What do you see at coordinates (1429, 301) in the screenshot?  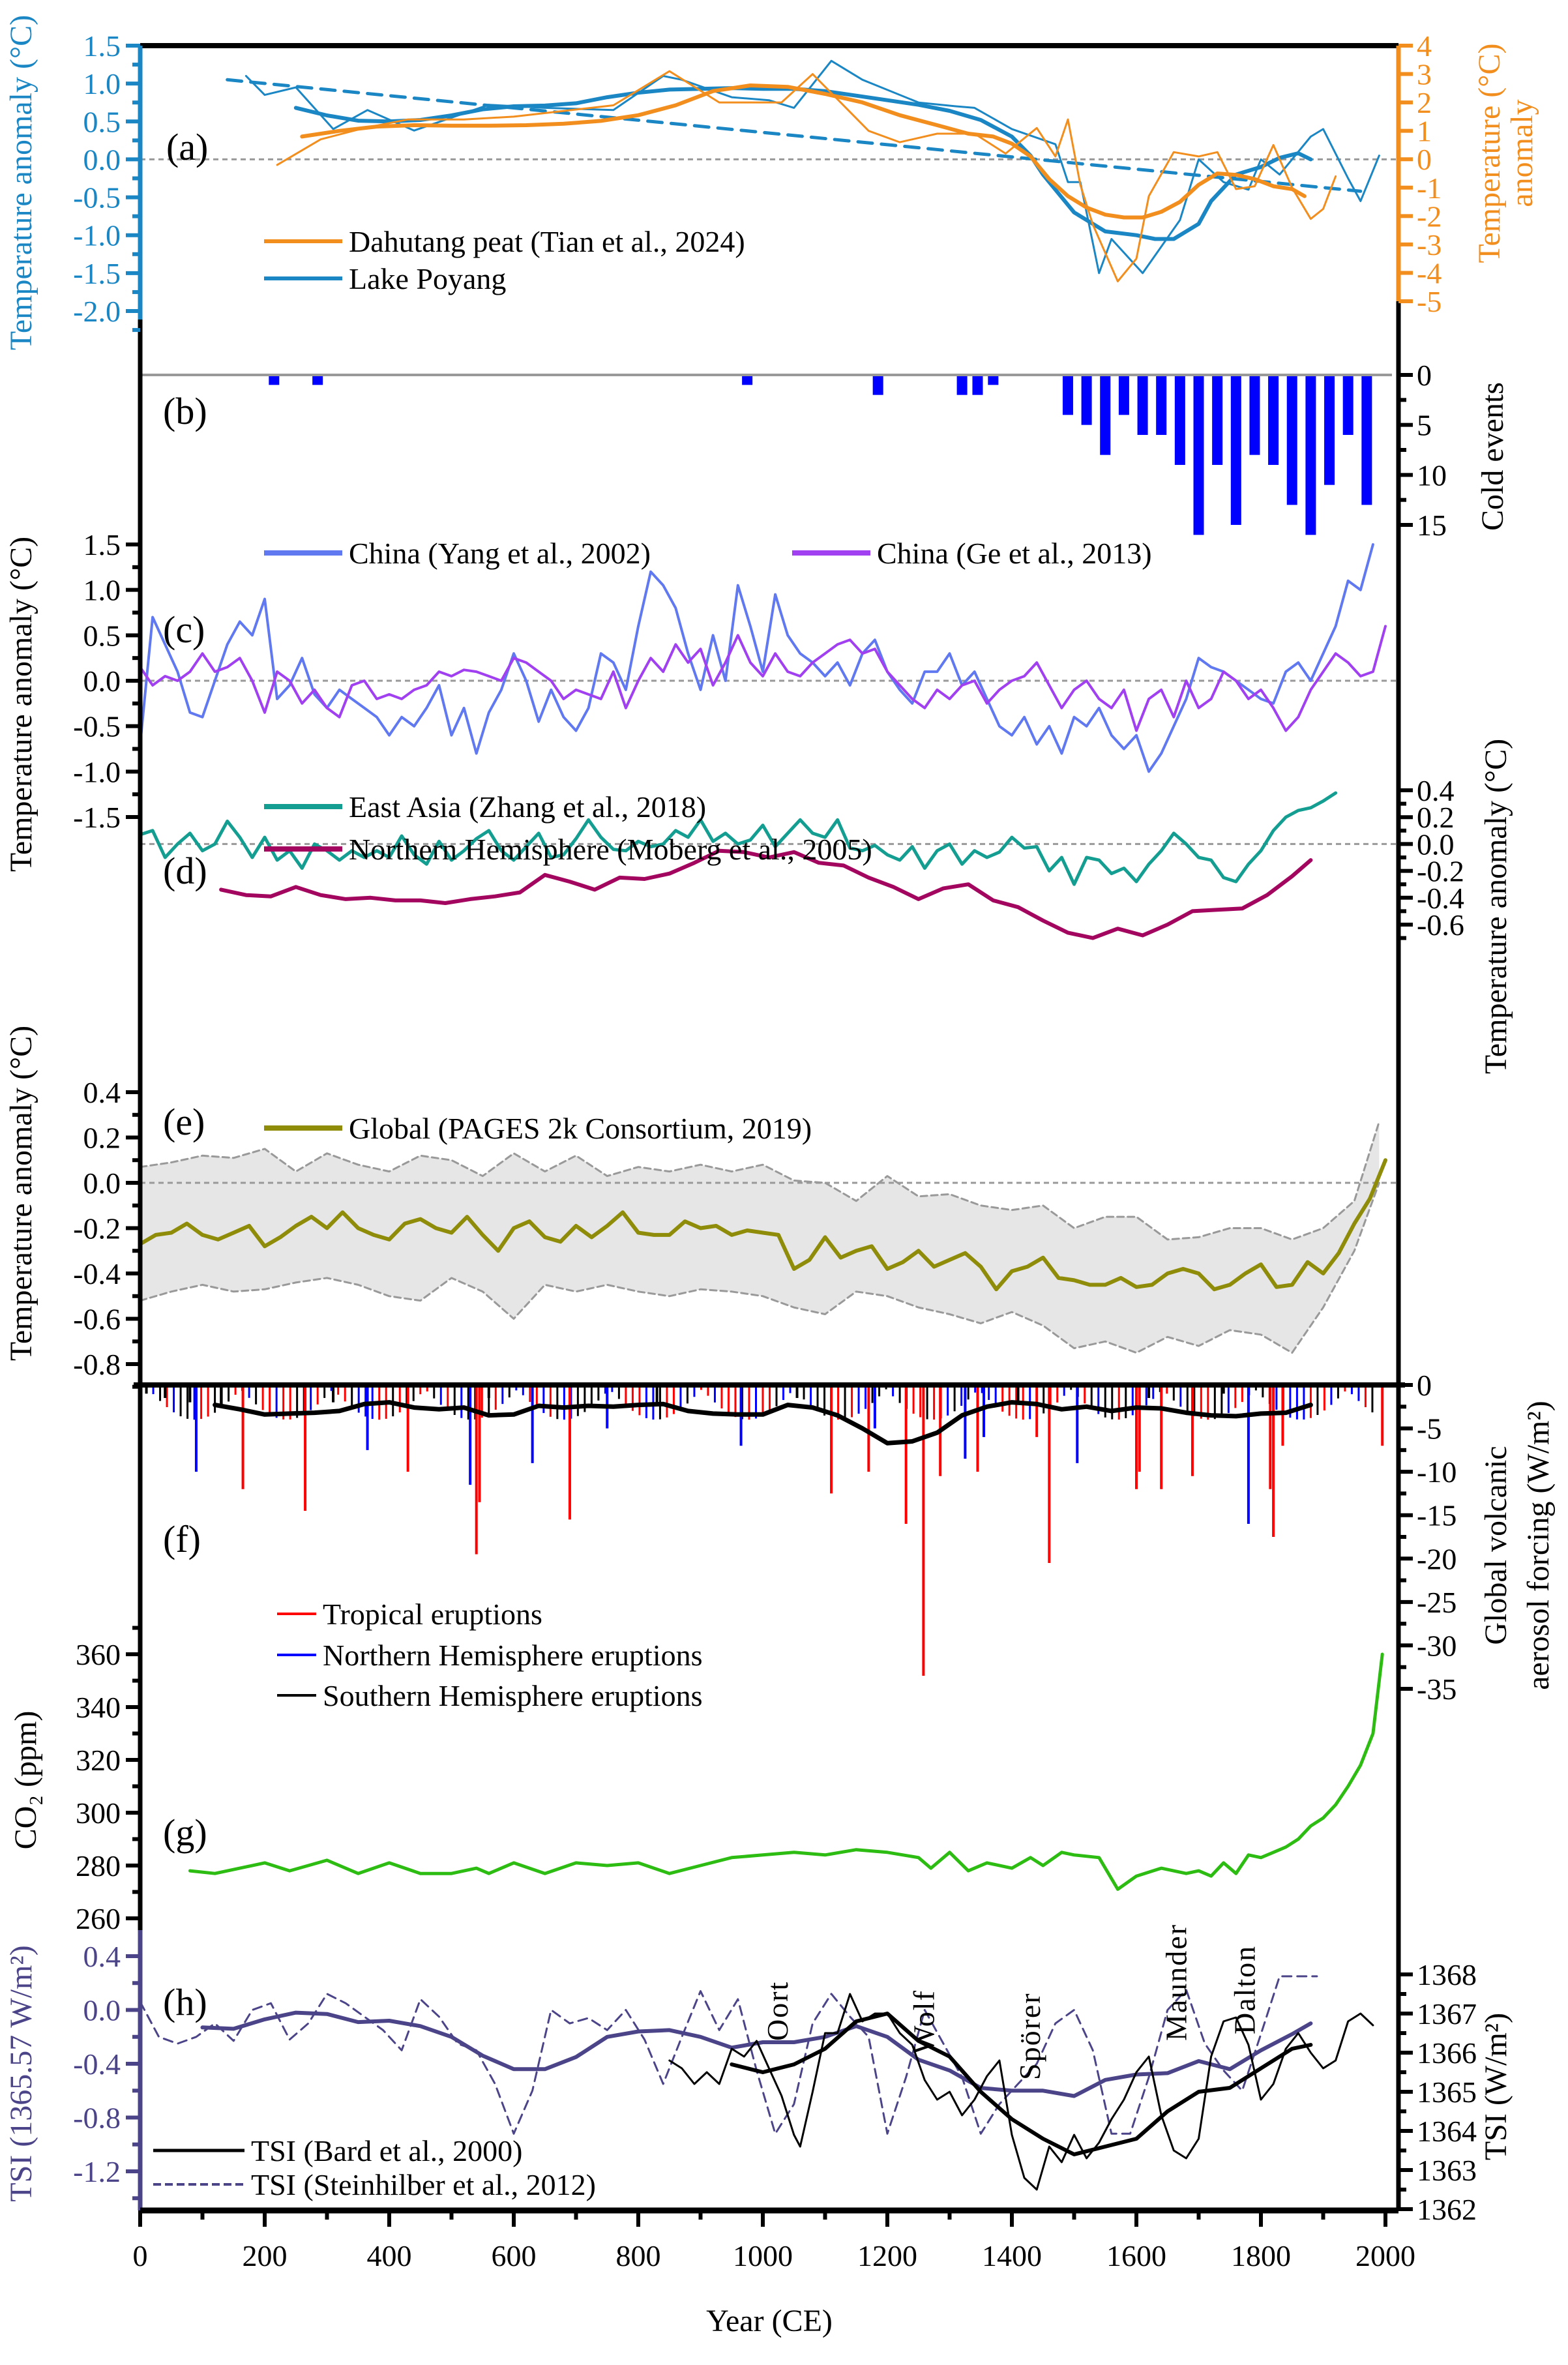 I see `a-right-tick-label: -5` at bounding box center [1429, 301].